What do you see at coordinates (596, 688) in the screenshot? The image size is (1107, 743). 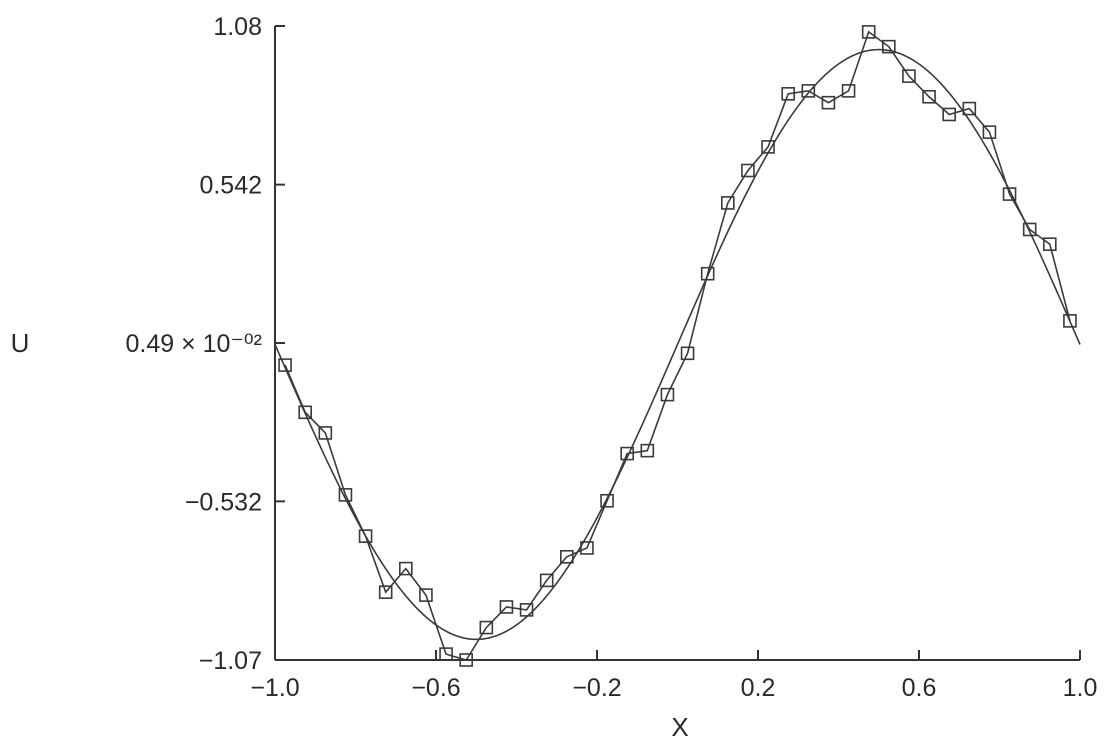 I see `x-tick-label: −0.2` at bounding box center [596, 688].